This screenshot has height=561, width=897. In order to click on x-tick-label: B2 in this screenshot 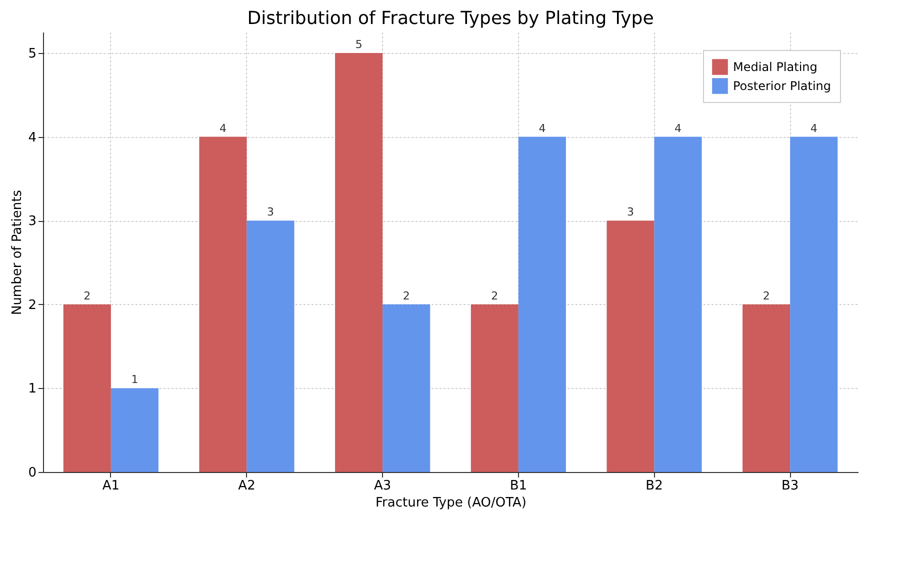, I will do `click(654, 486)`.